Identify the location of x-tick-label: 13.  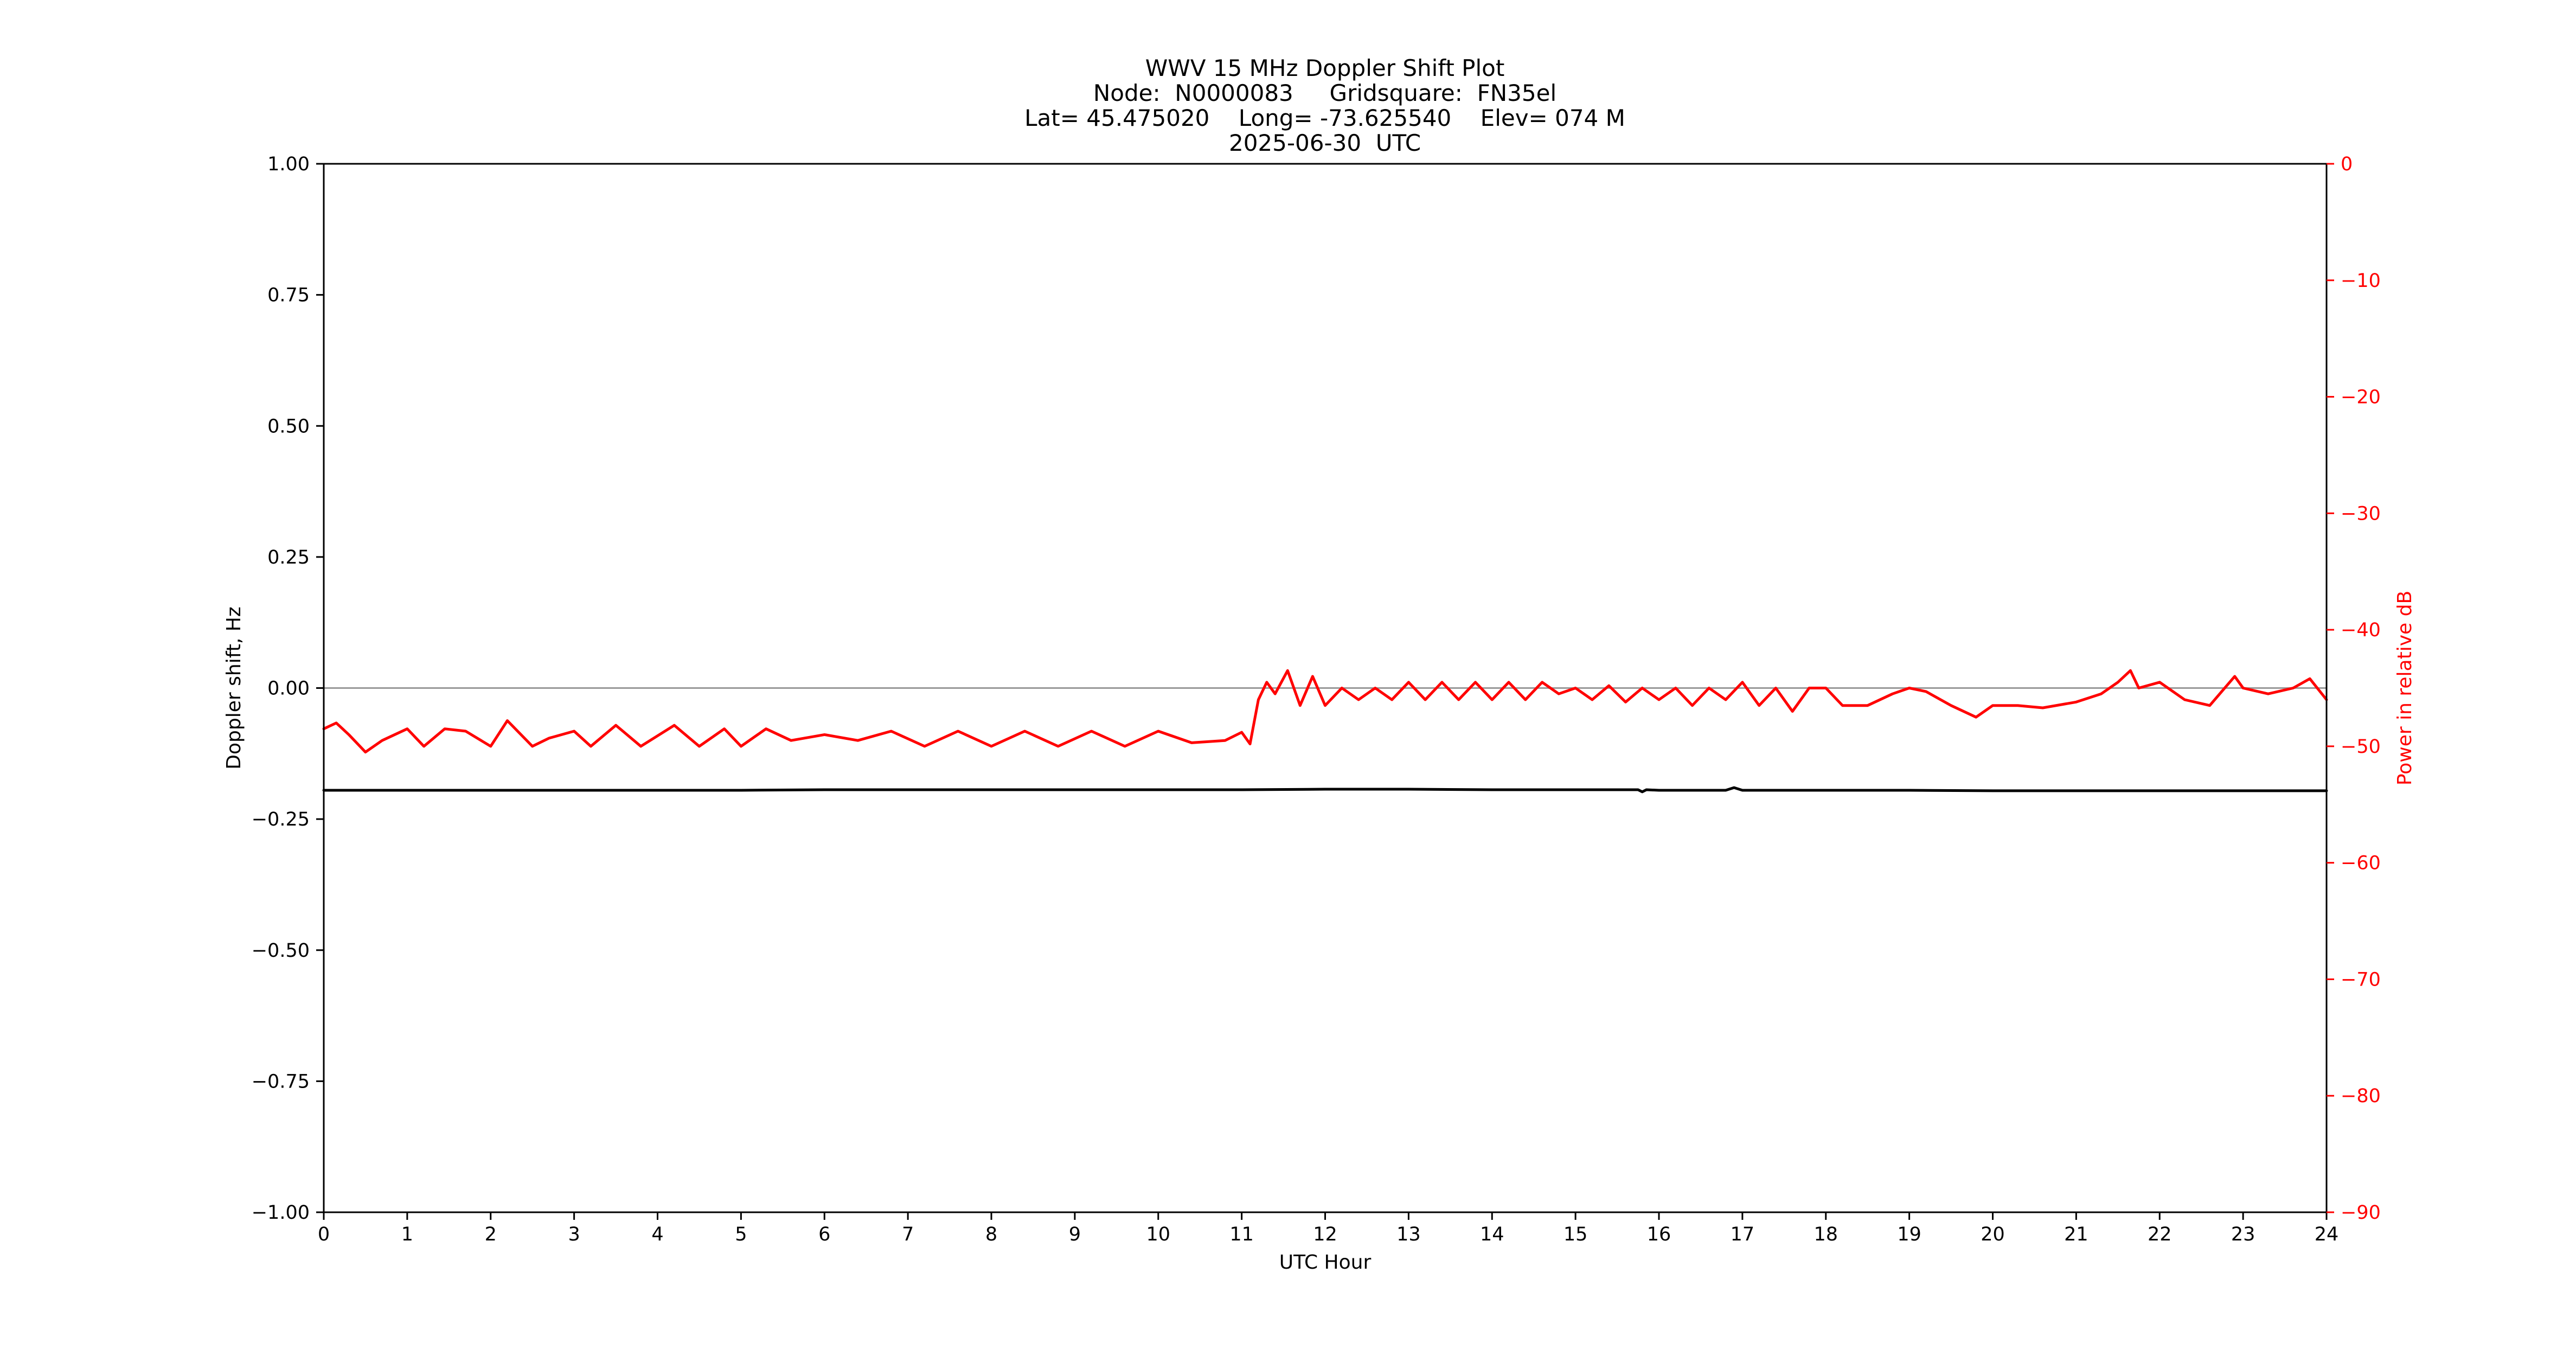
(1408, 1234).